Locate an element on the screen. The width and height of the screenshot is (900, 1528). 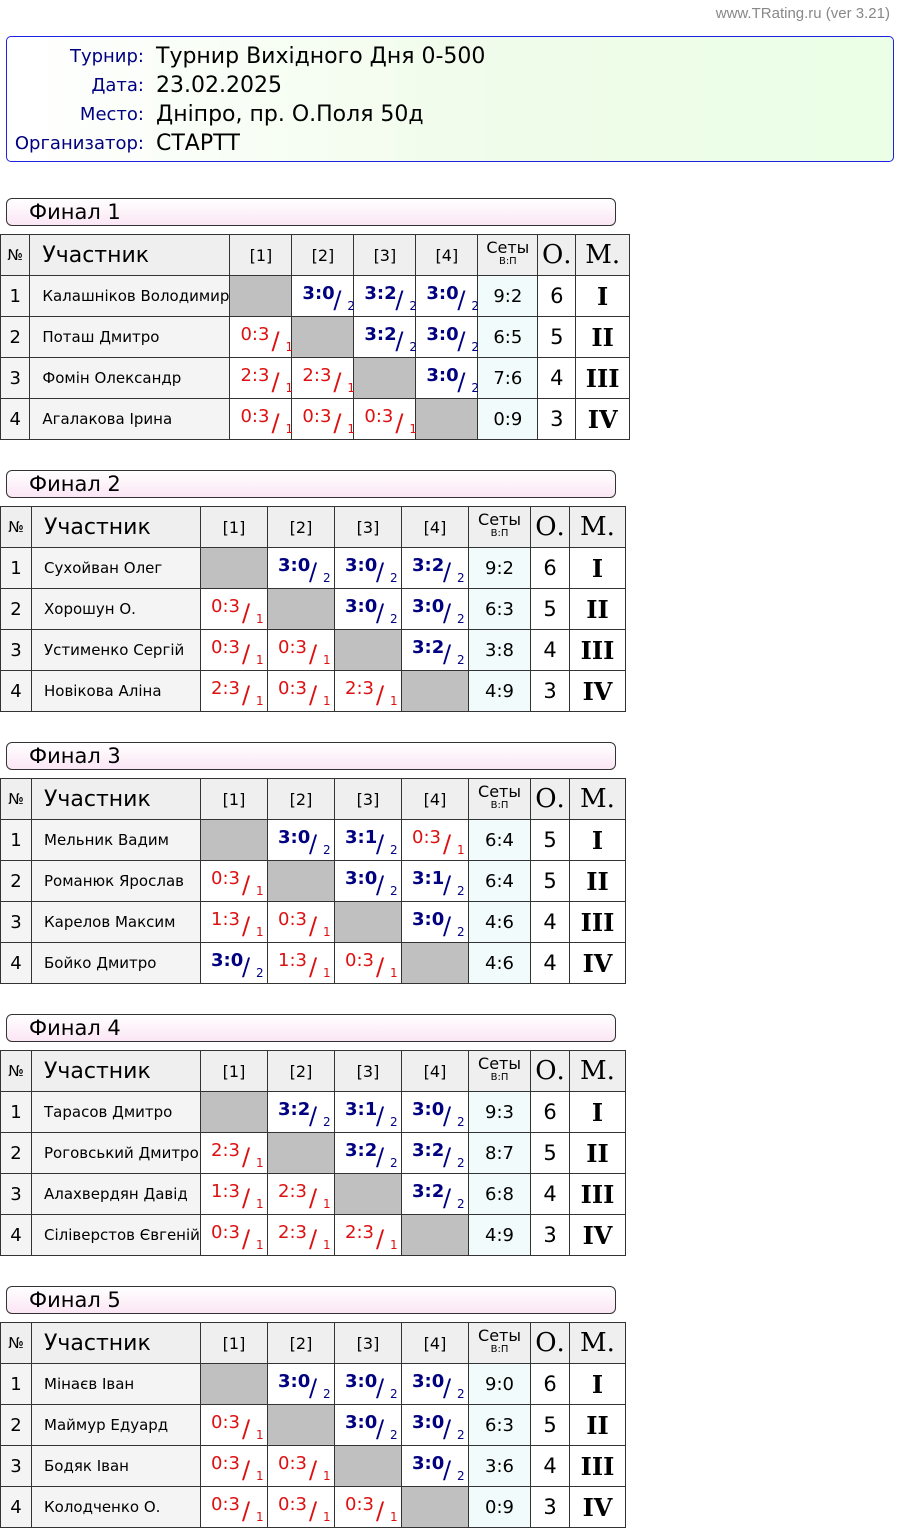
header-sets-sub: В:П is located at coordinates (499, 1349).